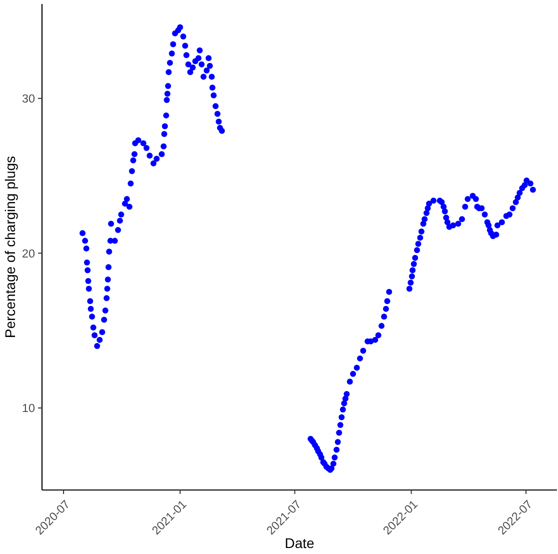  What do you see at coordinates (29, 253) in the screenshot?
I see `y-tick-label: 20` at bounding box center [29, 253].